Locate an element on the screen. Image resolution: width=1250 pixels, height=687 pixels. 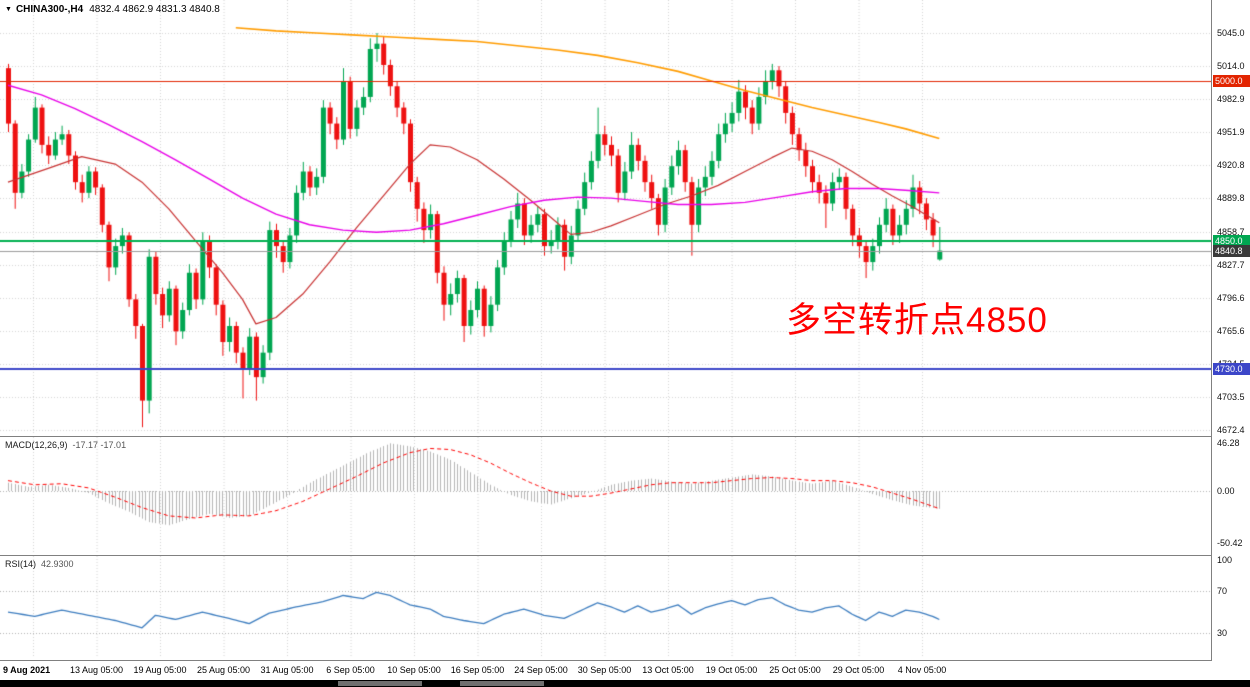
price-axis-label: 4982.9 is located at coordinates (1231, 99).